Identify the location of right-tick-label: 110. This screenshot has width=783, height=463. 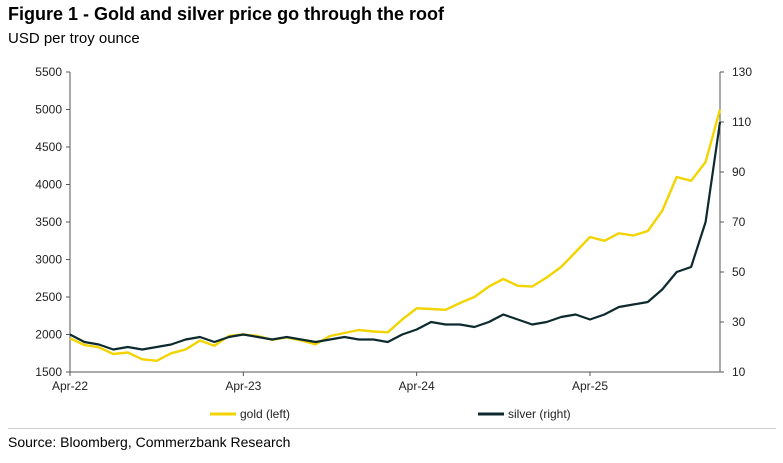
(741, 122).